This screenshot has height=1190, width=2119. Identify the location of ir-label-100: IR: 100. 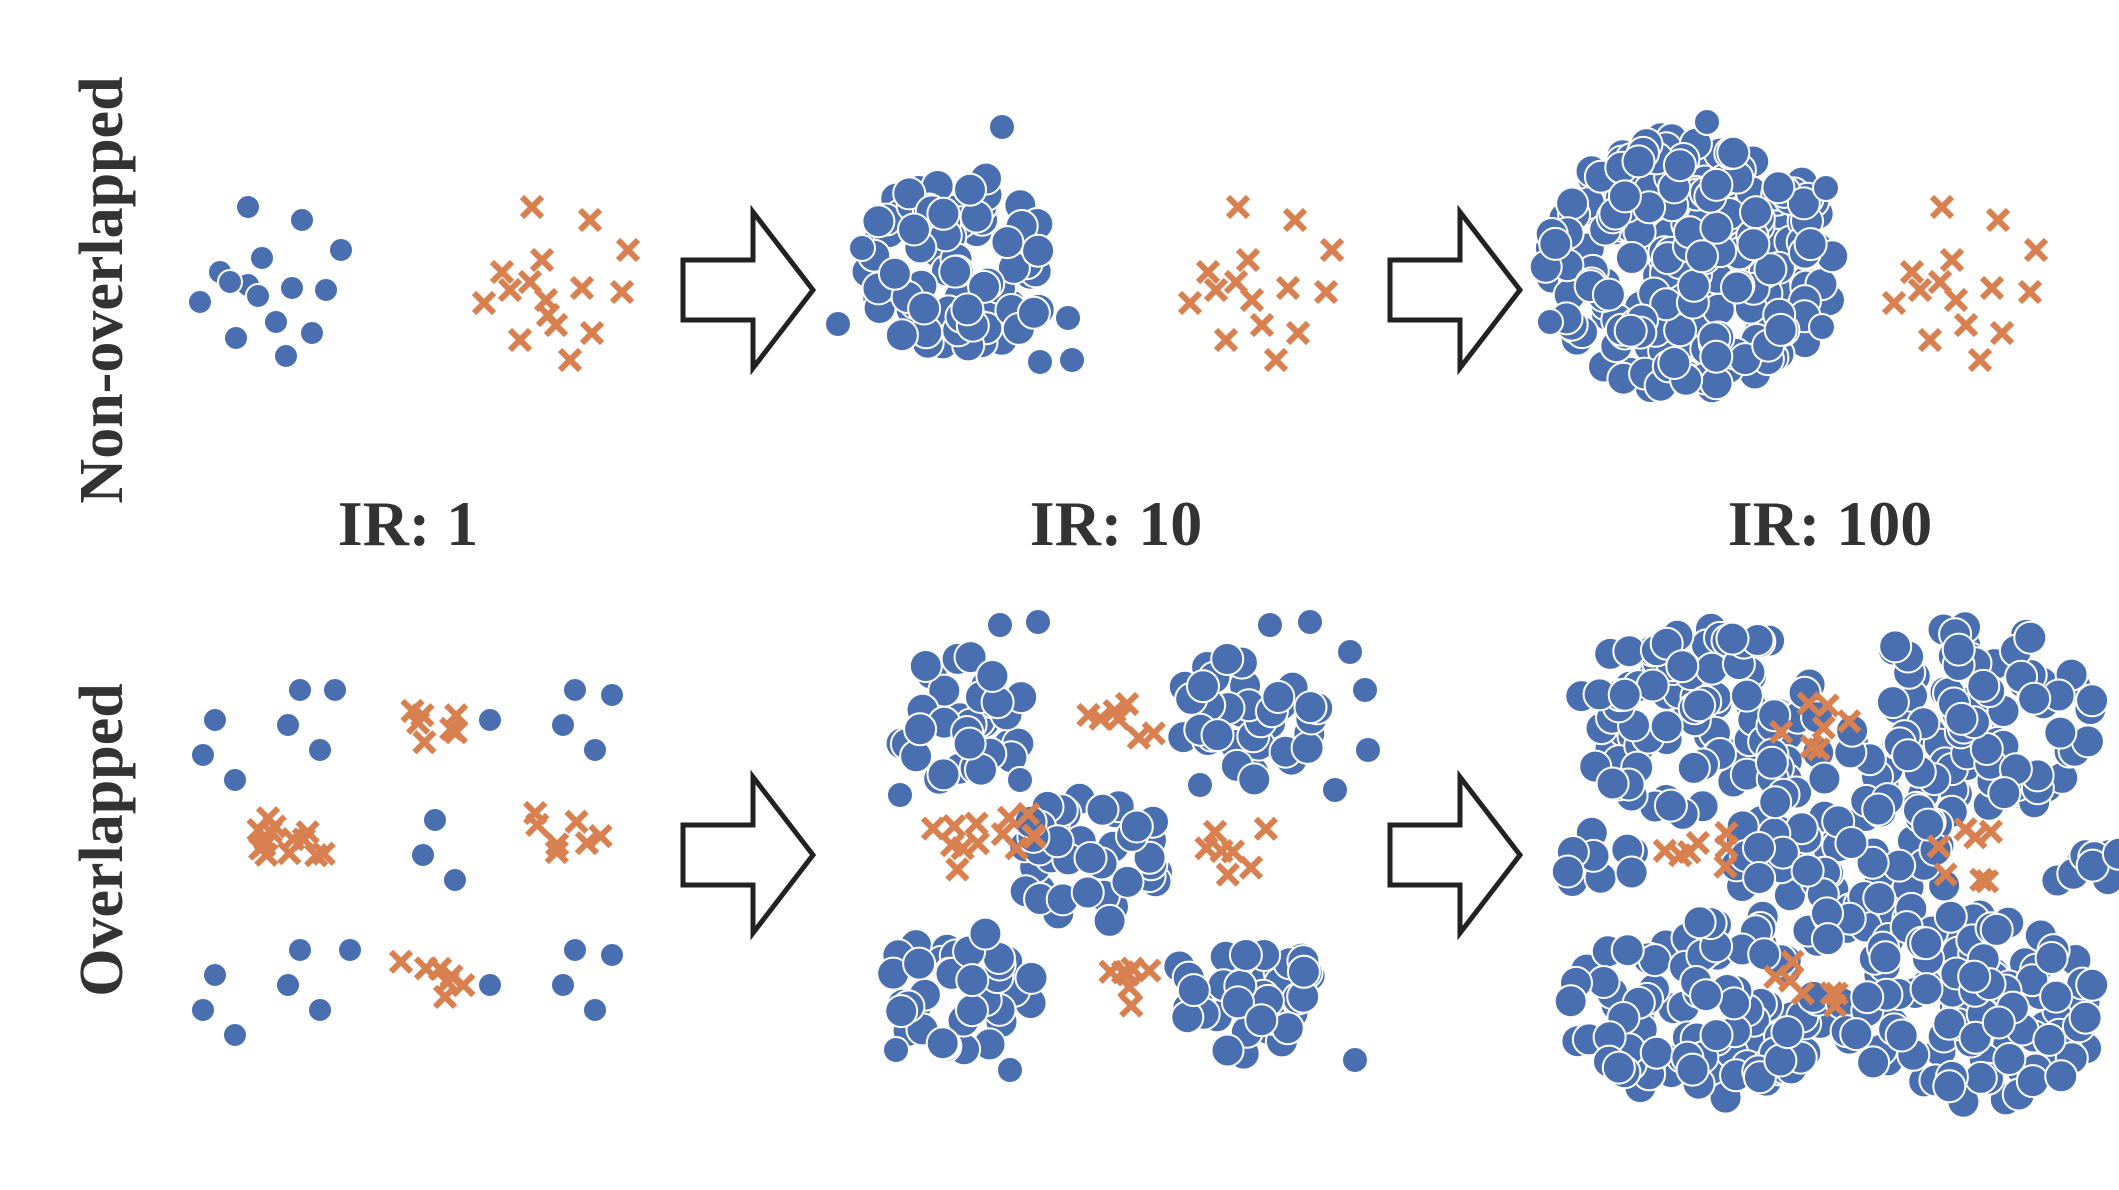
(1830, 523).